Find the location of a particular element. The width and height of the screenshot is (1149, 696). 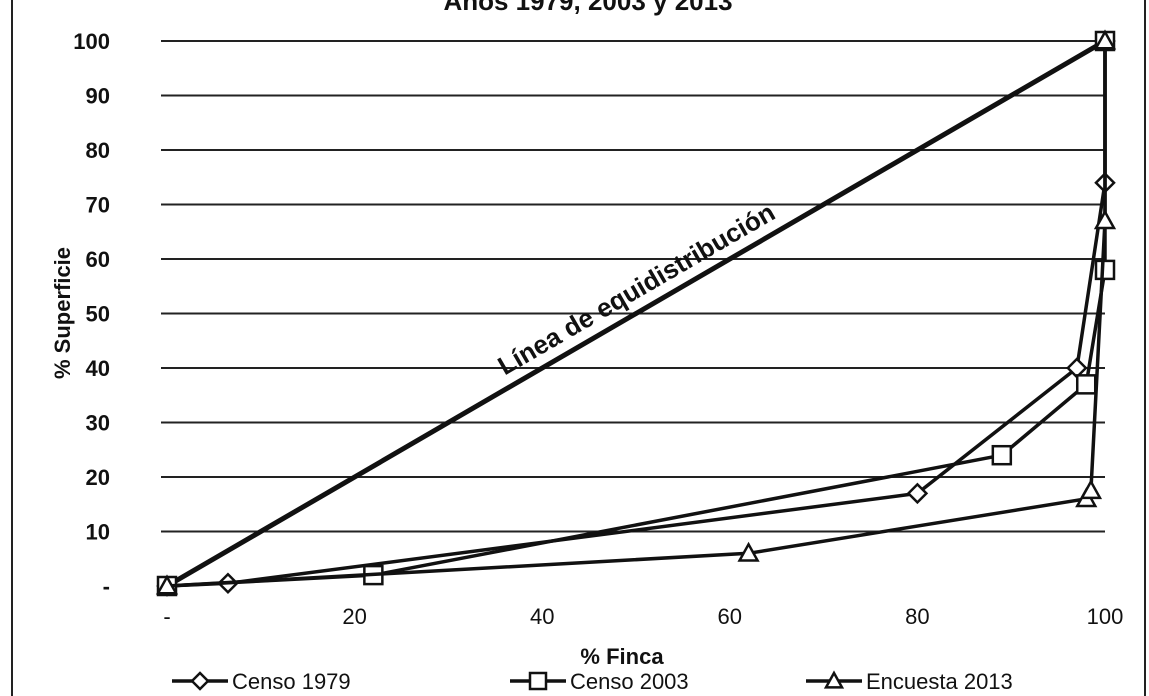

y-tick-label: - is located at coordinates (106, 586).